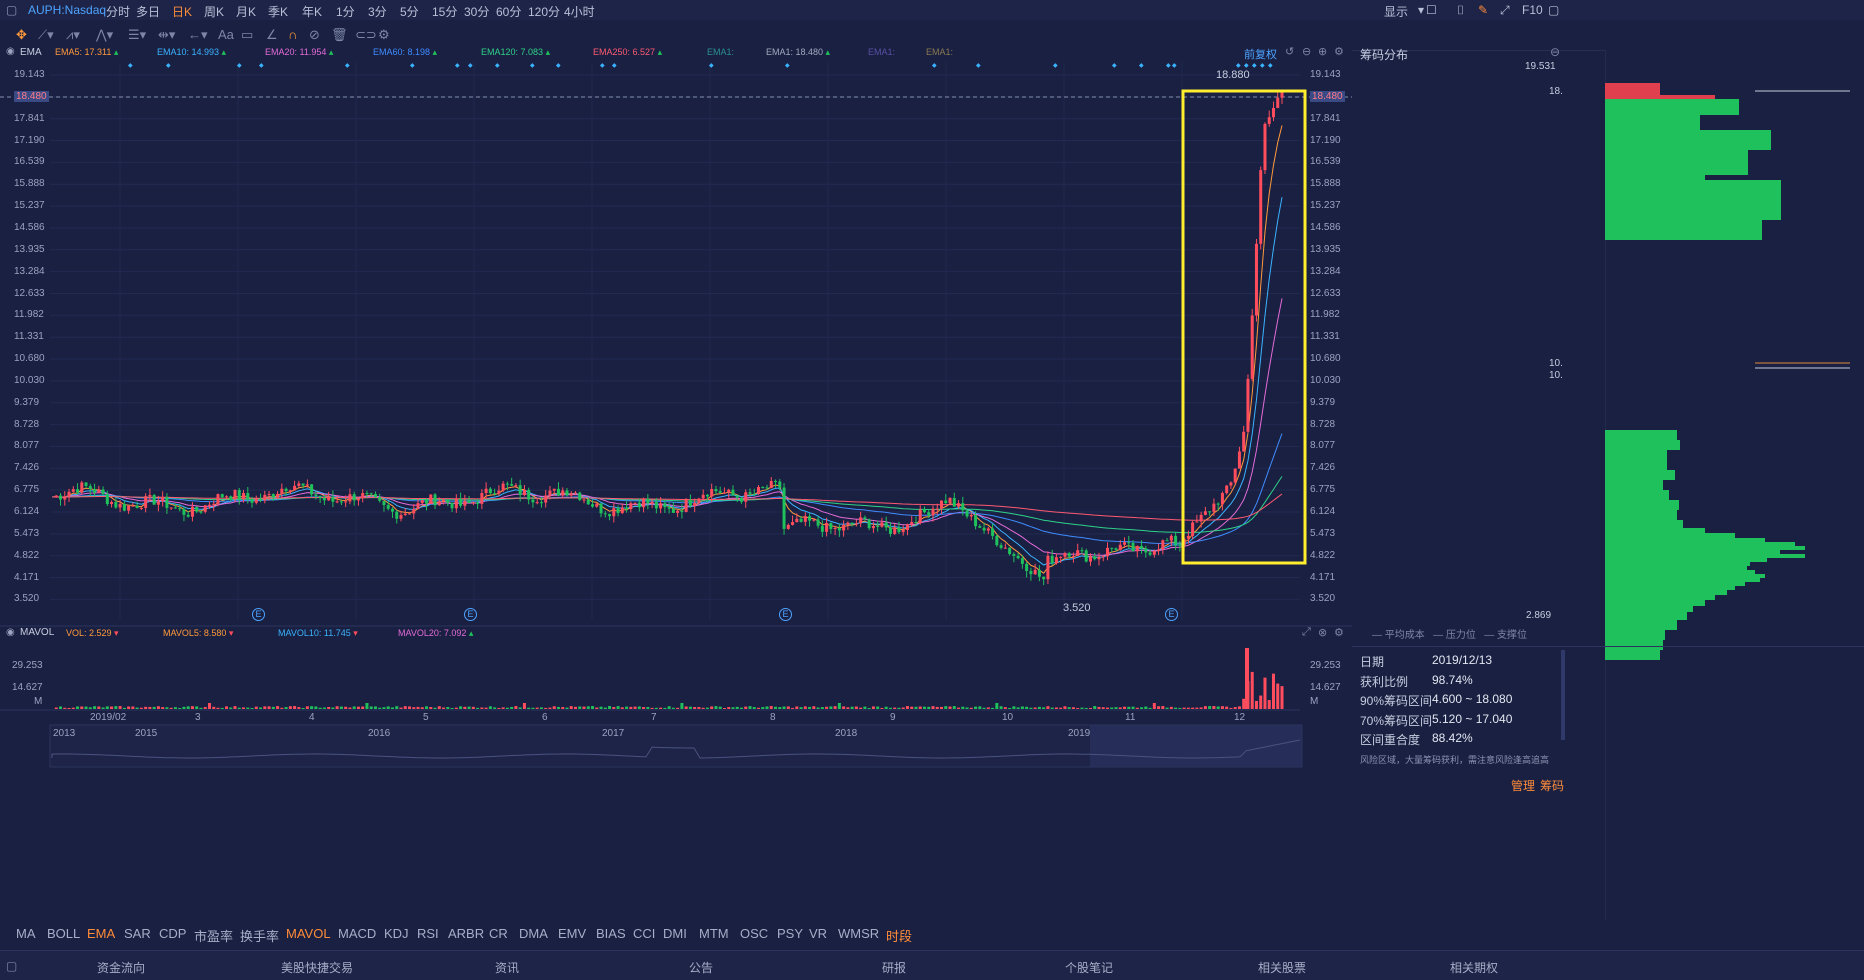  What do you see at coordinates (507, 968) in the screenshot?
I see `bottom-tab-2: 资讯` at bounding box center [507, 968].